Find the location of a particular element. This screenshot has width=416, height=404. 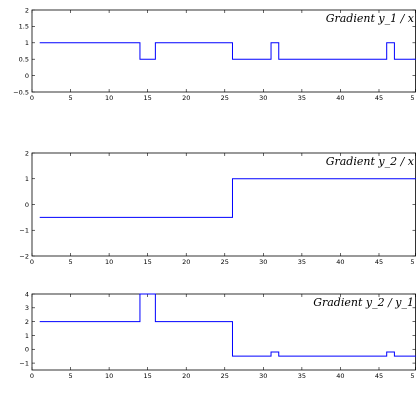

y-tick-label: −0.5 is located at coordinates (21, 92).